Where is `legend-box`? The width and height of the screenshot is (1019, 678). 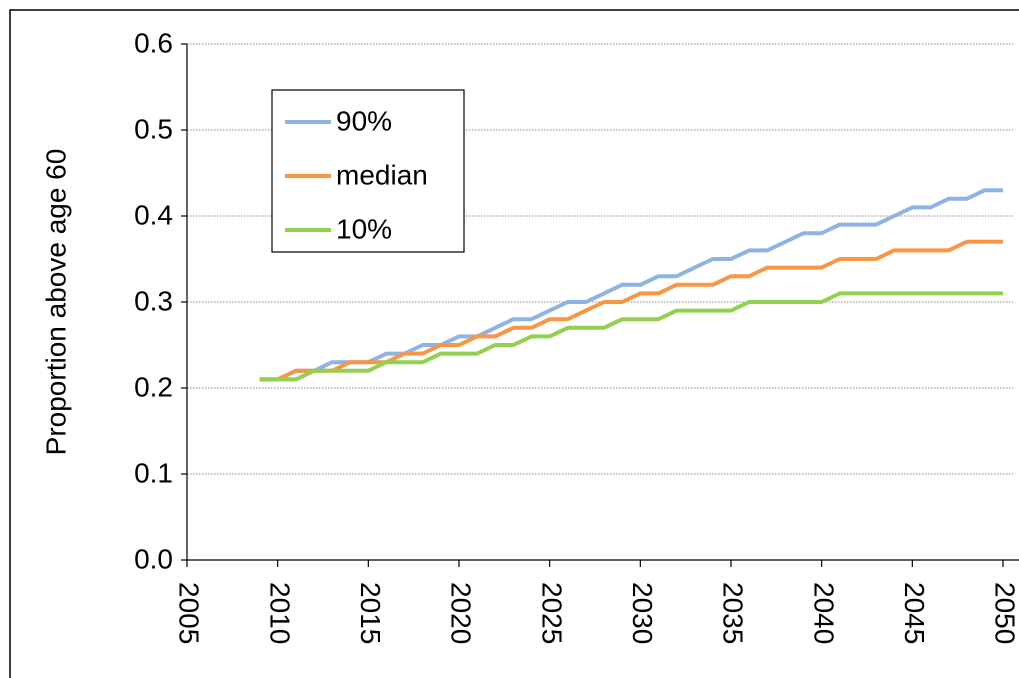 legend-box is located at coordinates (368, 171).